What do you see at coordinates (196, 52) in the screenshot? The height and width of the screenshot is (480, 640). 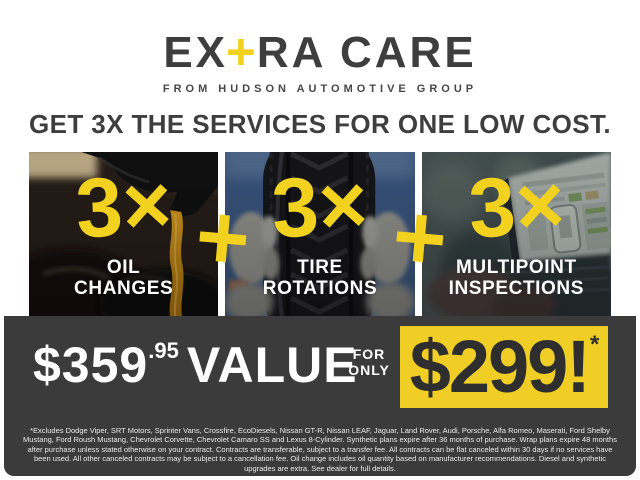 I see `logo-prefix: EX` at bounding box center [196, 52].